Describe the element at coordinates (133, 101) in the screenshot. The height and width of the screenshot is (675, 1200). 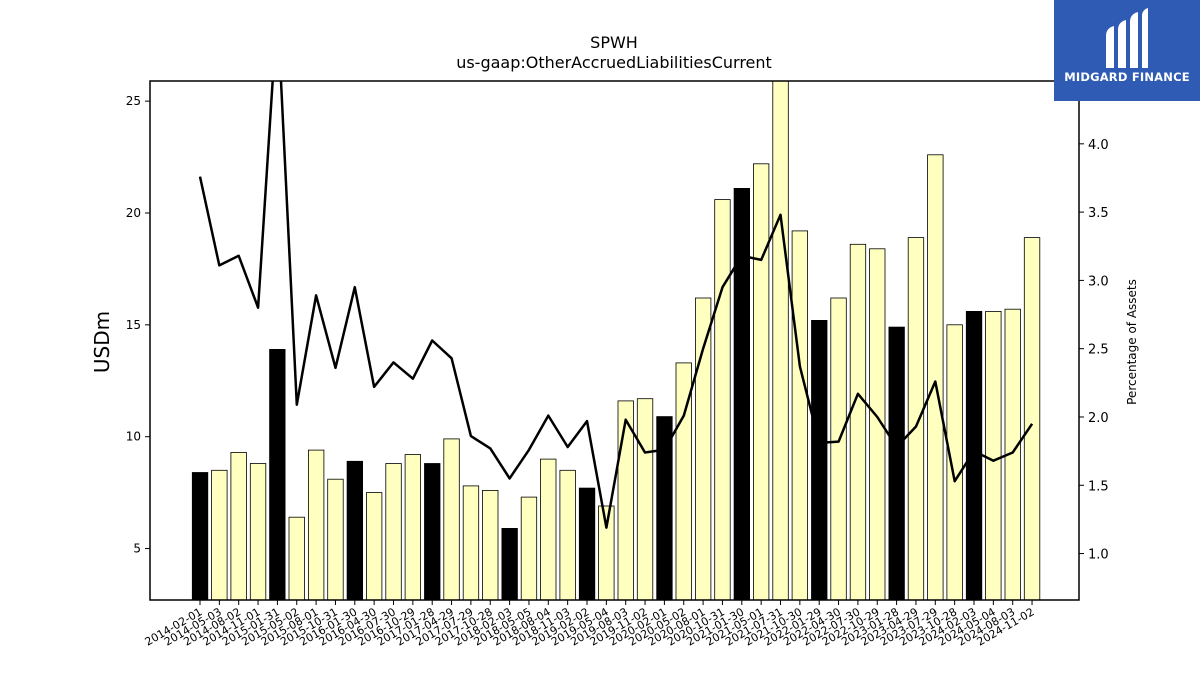
I see `y-left-tick-label: 25` at that location.